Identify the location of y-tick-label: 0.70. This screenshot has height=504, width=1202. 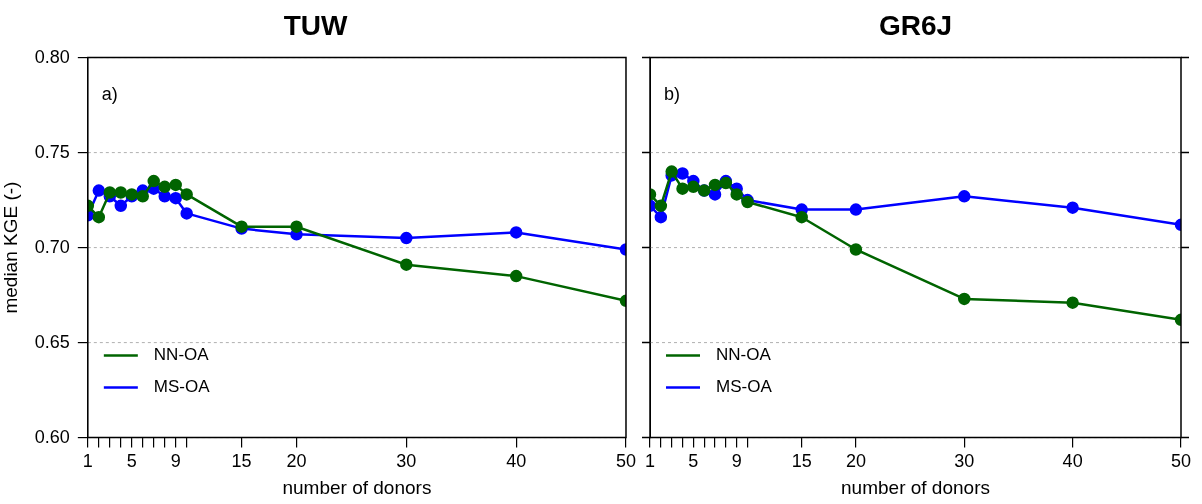
(52, 246).